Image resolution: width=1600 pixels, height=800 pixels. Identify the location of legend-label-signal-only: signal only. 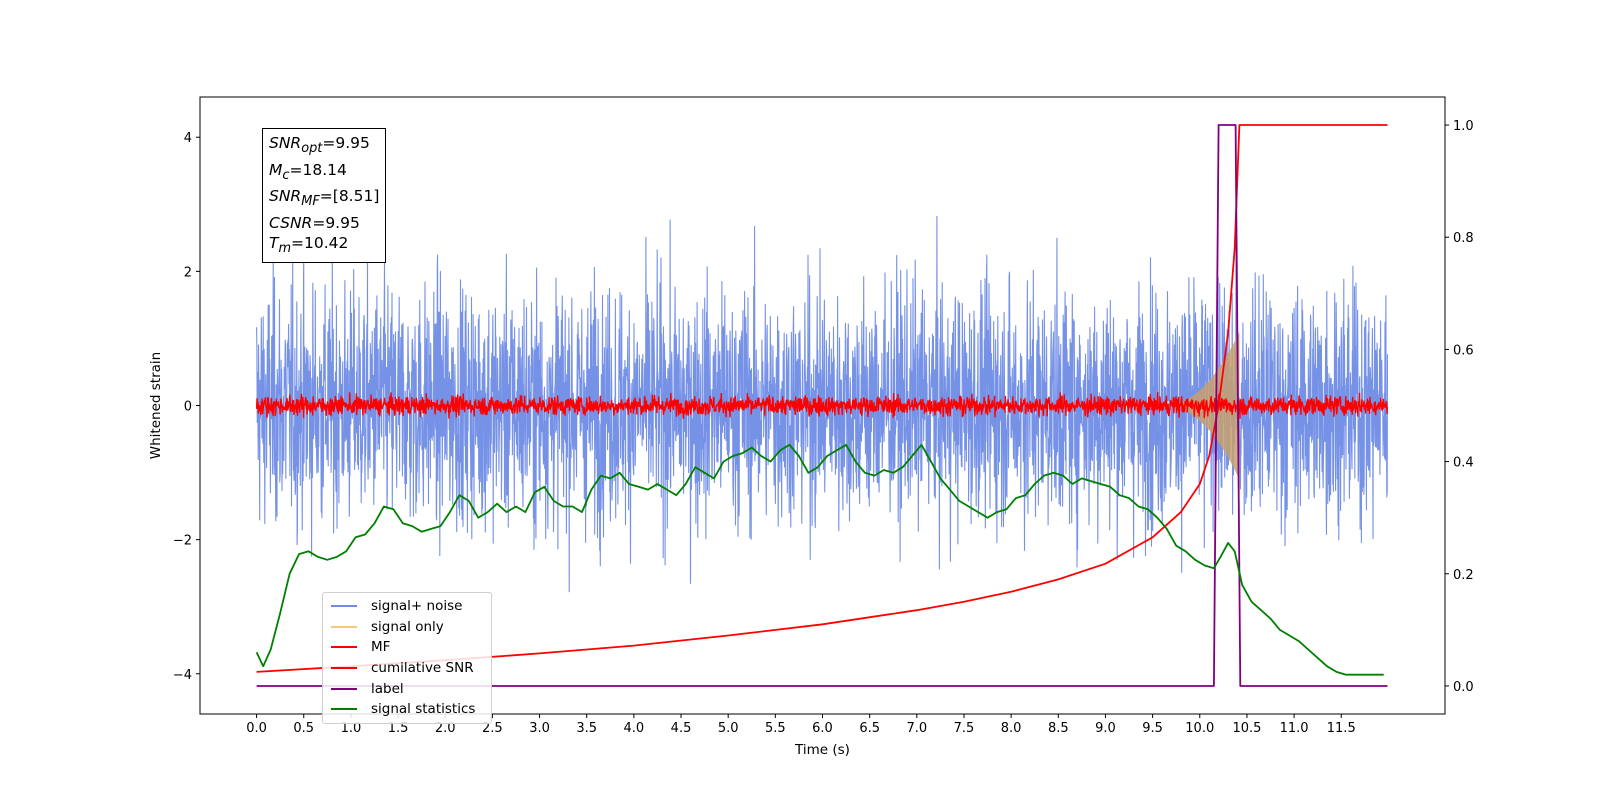
(407, 626).